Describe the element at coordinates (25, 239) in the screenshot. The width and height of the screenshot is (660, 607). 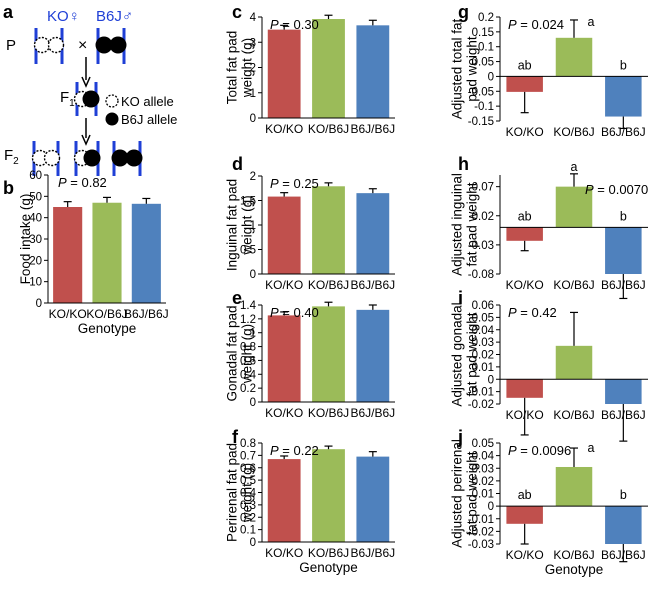
I see `y-axis-label: Food intake (g)` at that location.